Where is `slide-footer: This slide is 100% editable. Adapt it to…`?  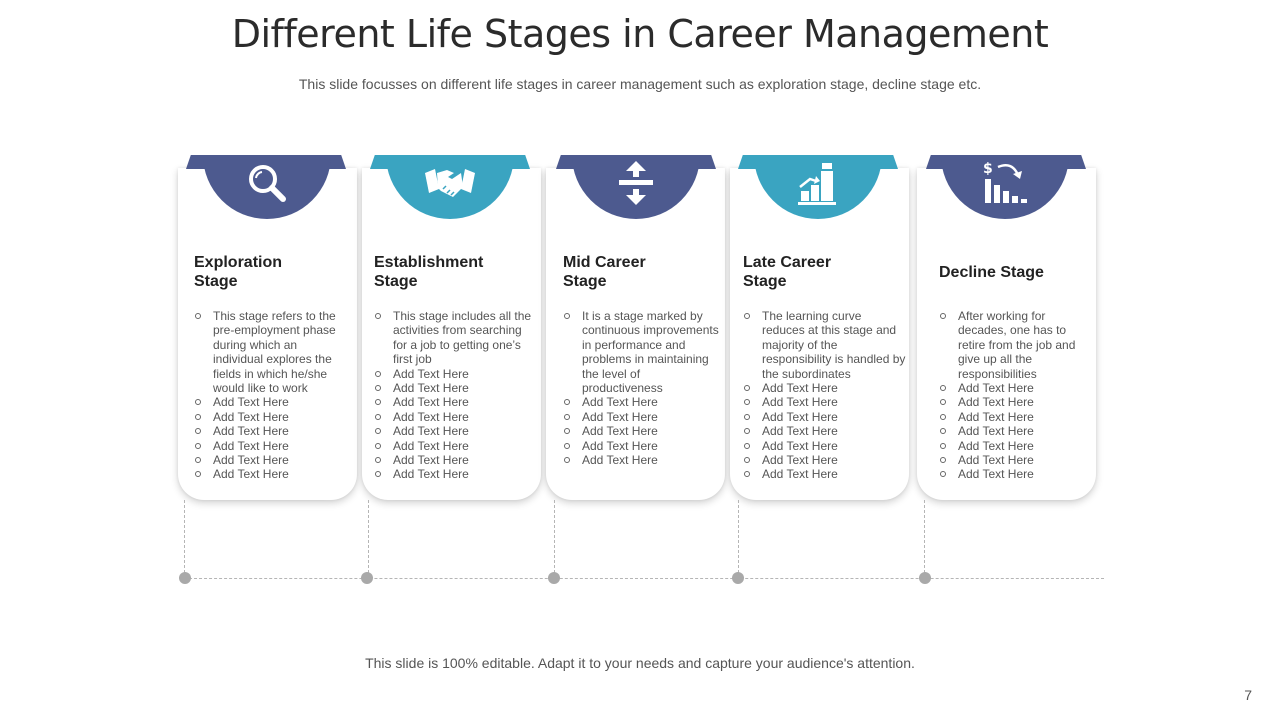 slide-footer: This slide is 100% editable. Adapt it to… is located at coordinates (640, 663).